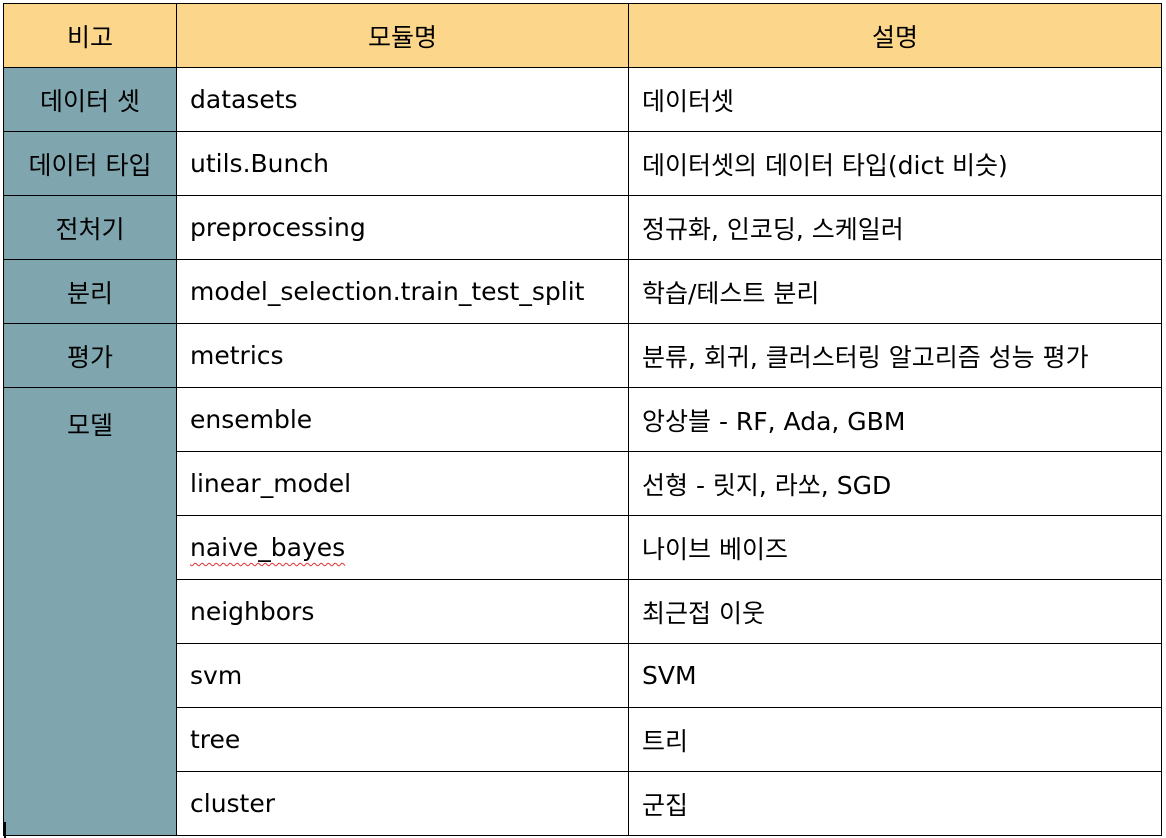  Describe the element at coordinates (402, 355) in the screenshot. I see `module-cell: metrics` at that location.